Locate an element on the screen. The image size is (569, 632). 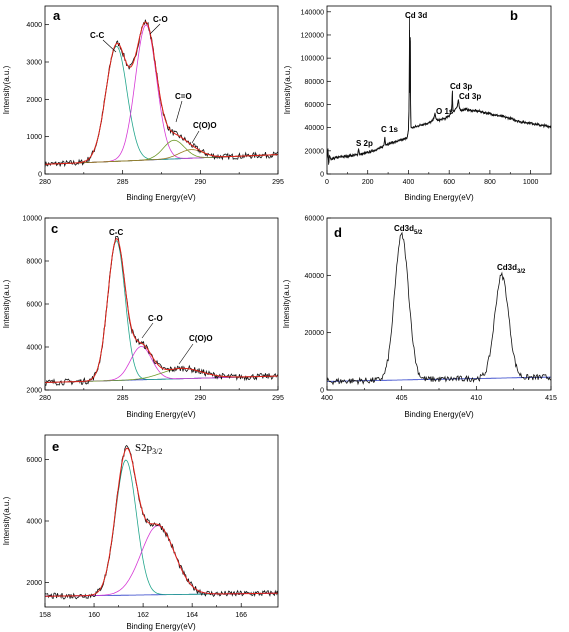
arrow-co is located at coordinates (155, 29).